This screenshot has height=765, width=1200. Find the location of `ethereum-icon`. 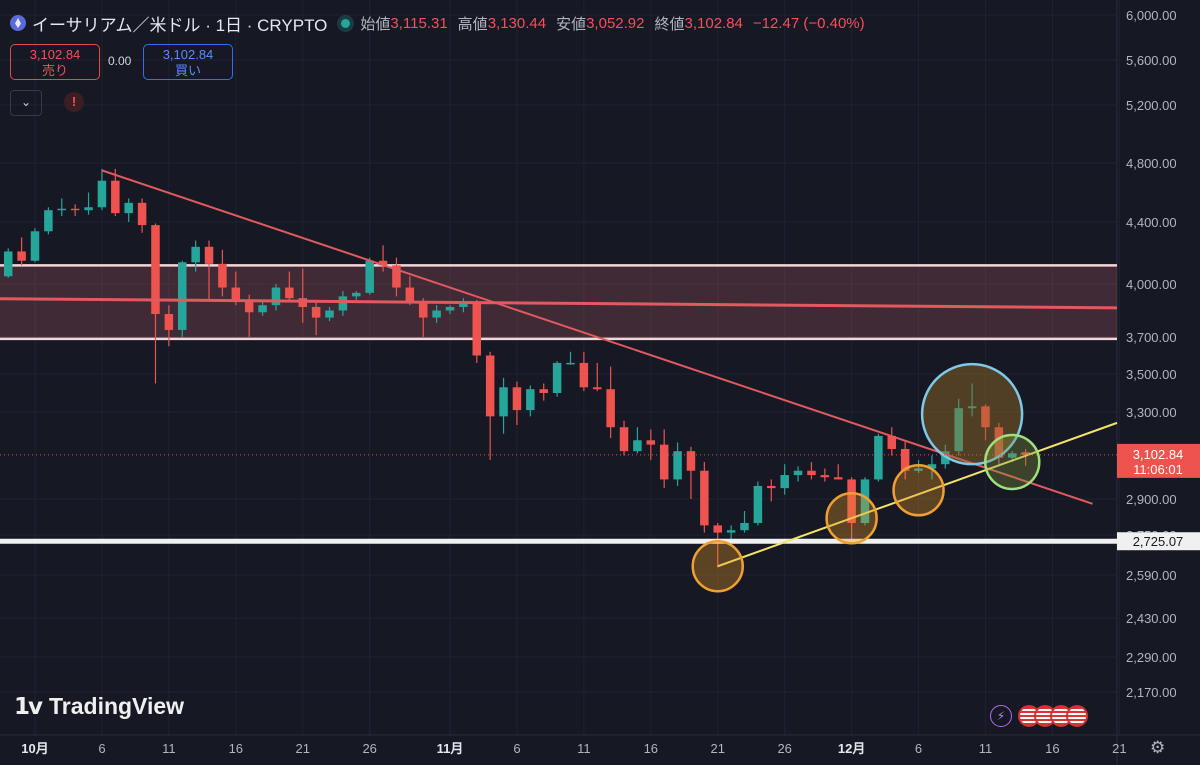

ethereum-icon is located at coordinates (18, 23).